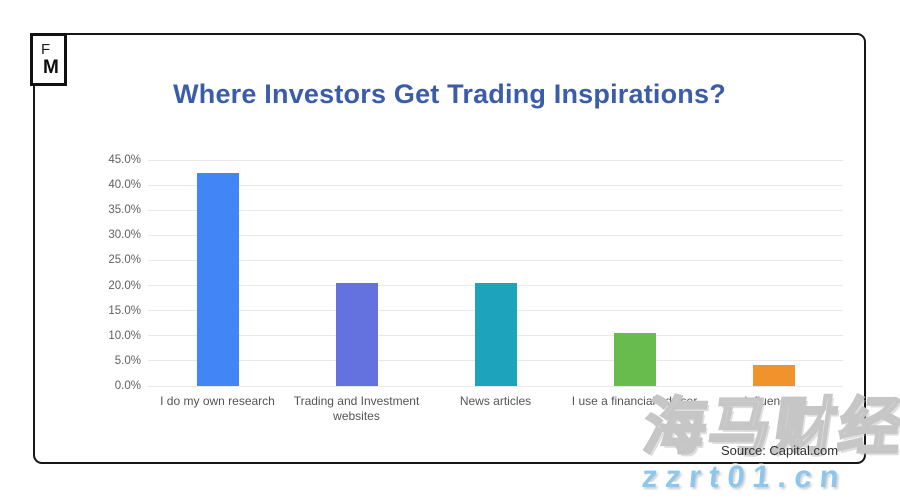 The height and width of the screenshot is (499, 900). Describe the element at coordinates (124, 310) in the screenshot. I see `y-axis-tick-label: 15.0%` at that location.